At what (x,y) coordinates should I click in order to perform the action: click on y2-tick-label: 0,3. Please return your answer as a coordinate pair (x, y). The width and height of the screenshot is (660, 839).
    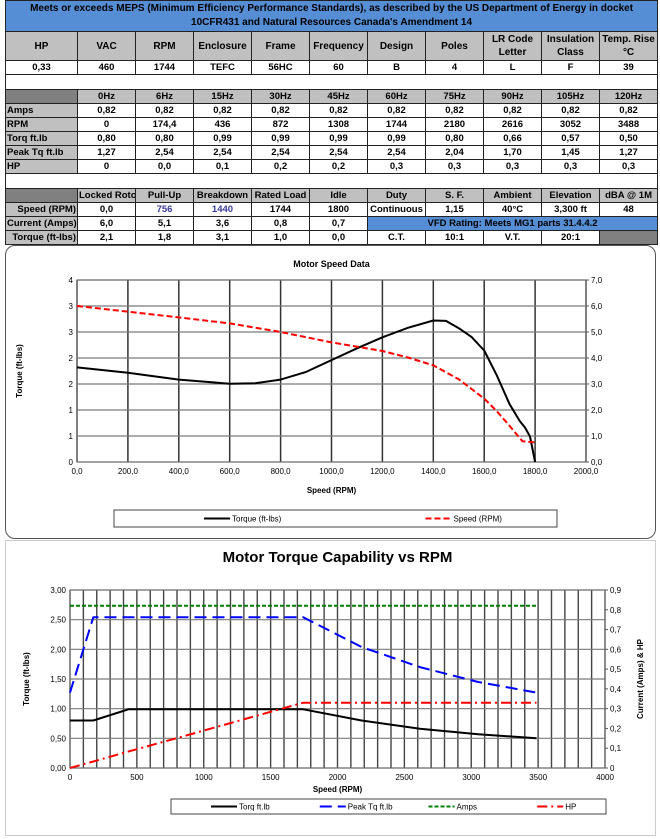
    Looking at the image, I should click on (616, 709).